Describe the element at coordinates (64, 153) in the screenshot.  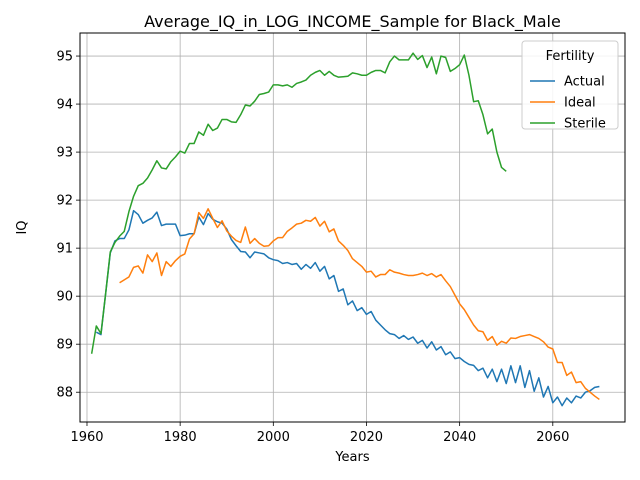
I see `y-tick-label: 93` at that location.